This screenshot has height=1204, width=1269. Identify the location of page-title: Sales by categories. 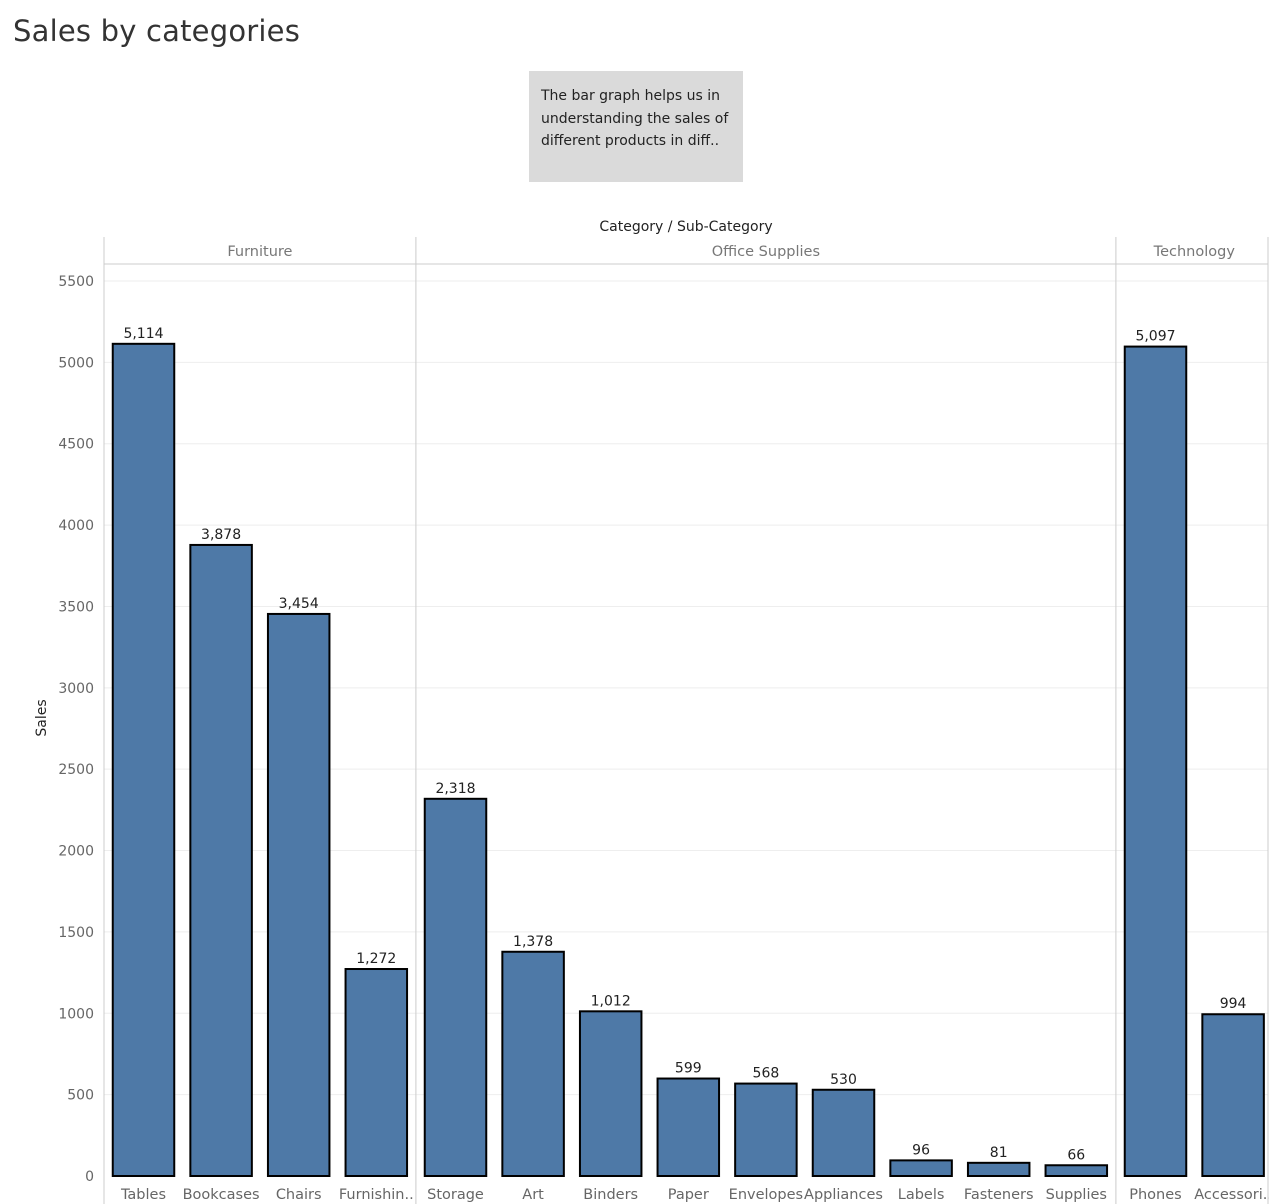
(157, 31).